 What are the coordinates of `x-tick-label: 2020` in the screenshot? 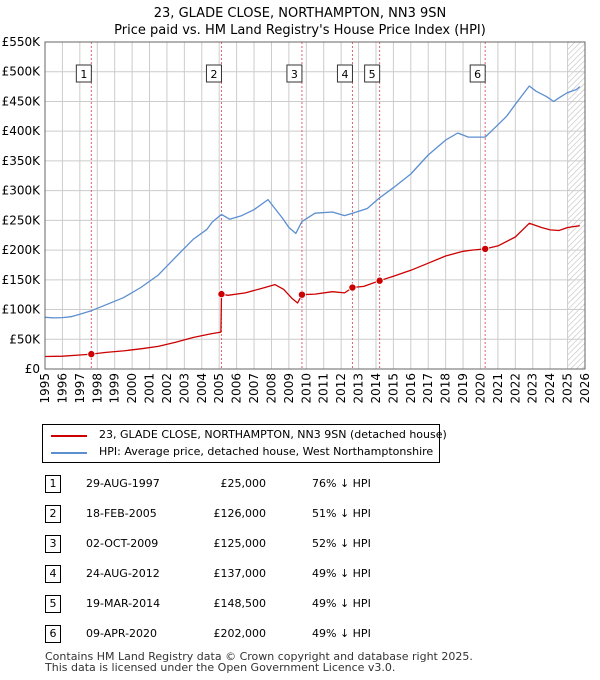 It's located at (480, 388).